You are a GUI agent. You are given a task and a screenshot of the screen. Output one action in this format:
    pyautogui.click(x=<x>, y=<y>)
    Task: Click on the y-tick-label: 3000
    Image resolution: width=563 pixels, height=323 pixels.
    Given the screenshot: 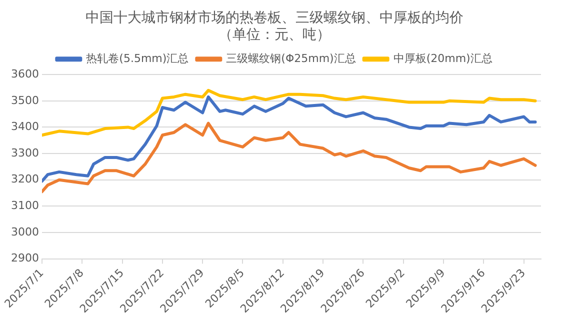 What is the action you would take?
    pyautogui.click(x=24, y=231)
    